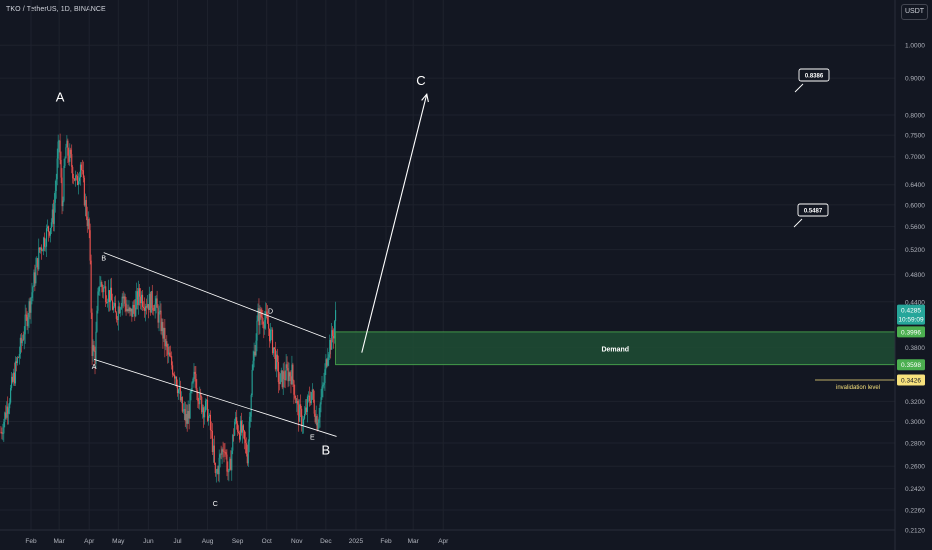  I want to click on demand-bottom-badge: 0.3598, so click(911, 365).